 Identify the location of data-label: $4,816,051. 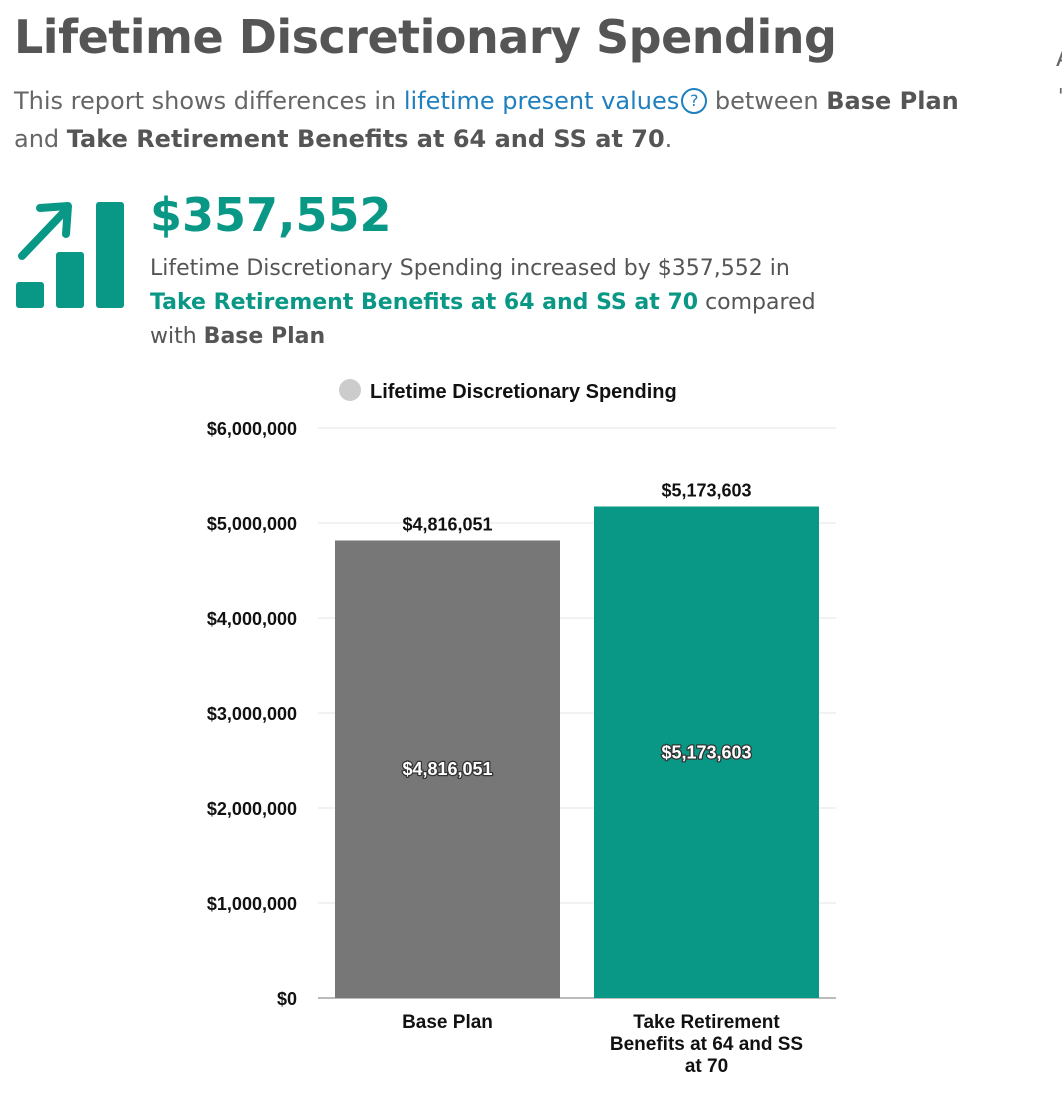
(447, 524).